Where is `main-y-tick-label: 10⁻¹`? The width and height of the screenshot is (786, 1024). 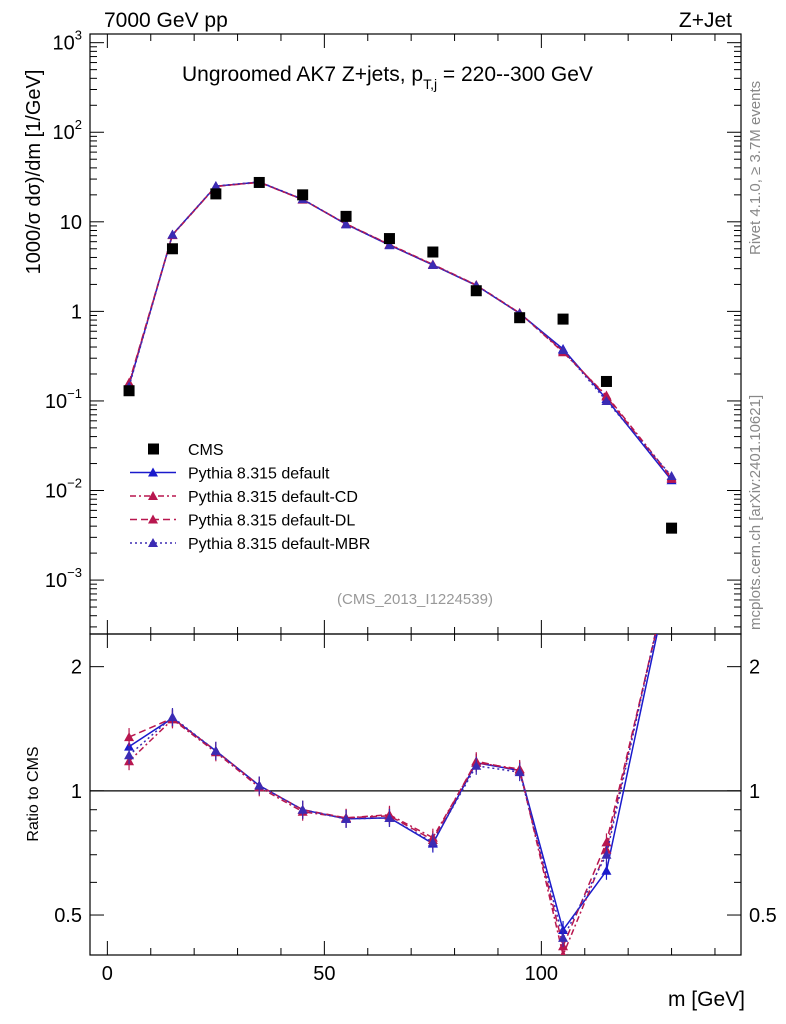
main-y-tick-label: 10⁻¹ is located at coordinates (63, 399).